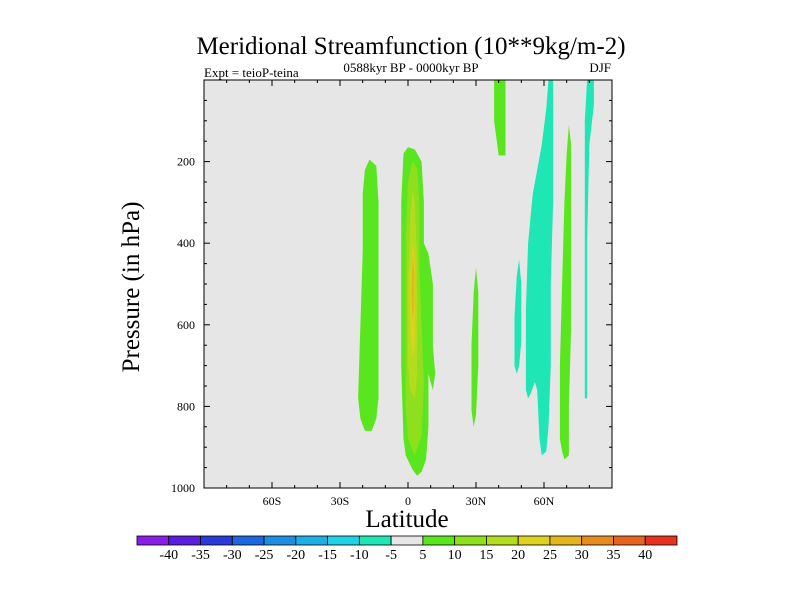 The height and width of the screenshot is (600, 800). Describe the element at coordinates (476, 501) in the screenshot. I see `x-tick-label-3: 30N` at that location.